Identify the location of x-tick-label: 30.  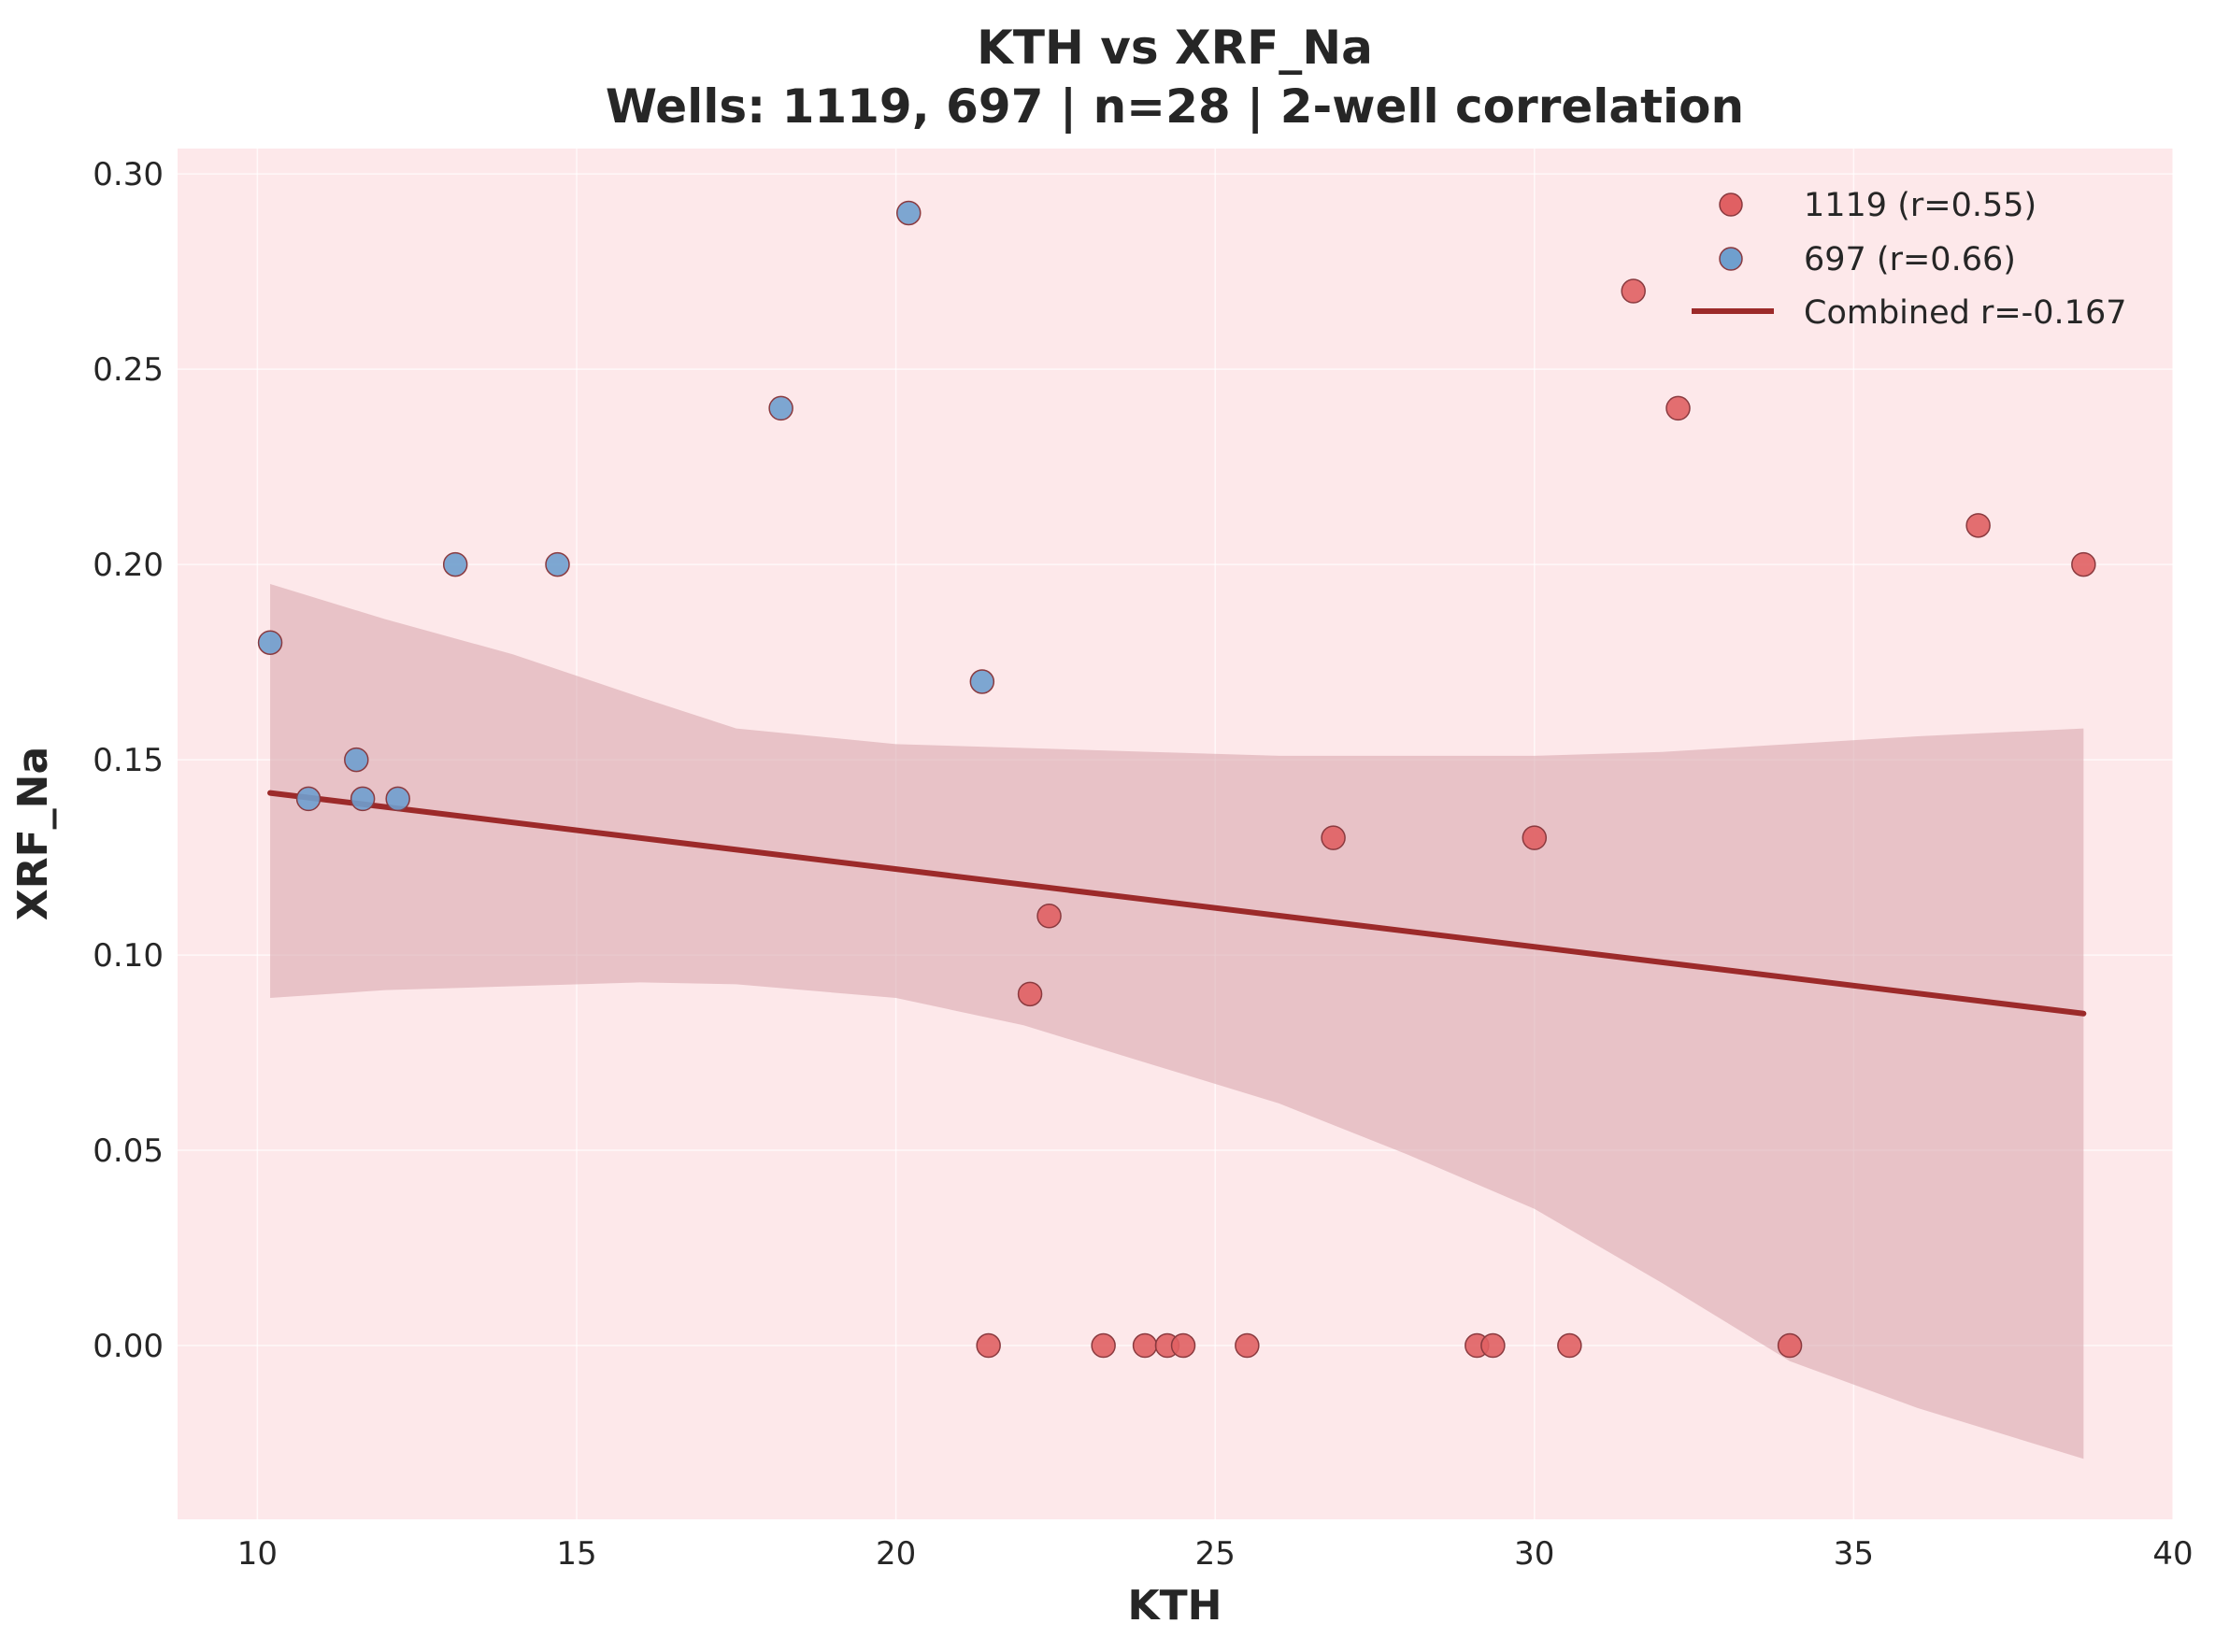
(1534, 1554).